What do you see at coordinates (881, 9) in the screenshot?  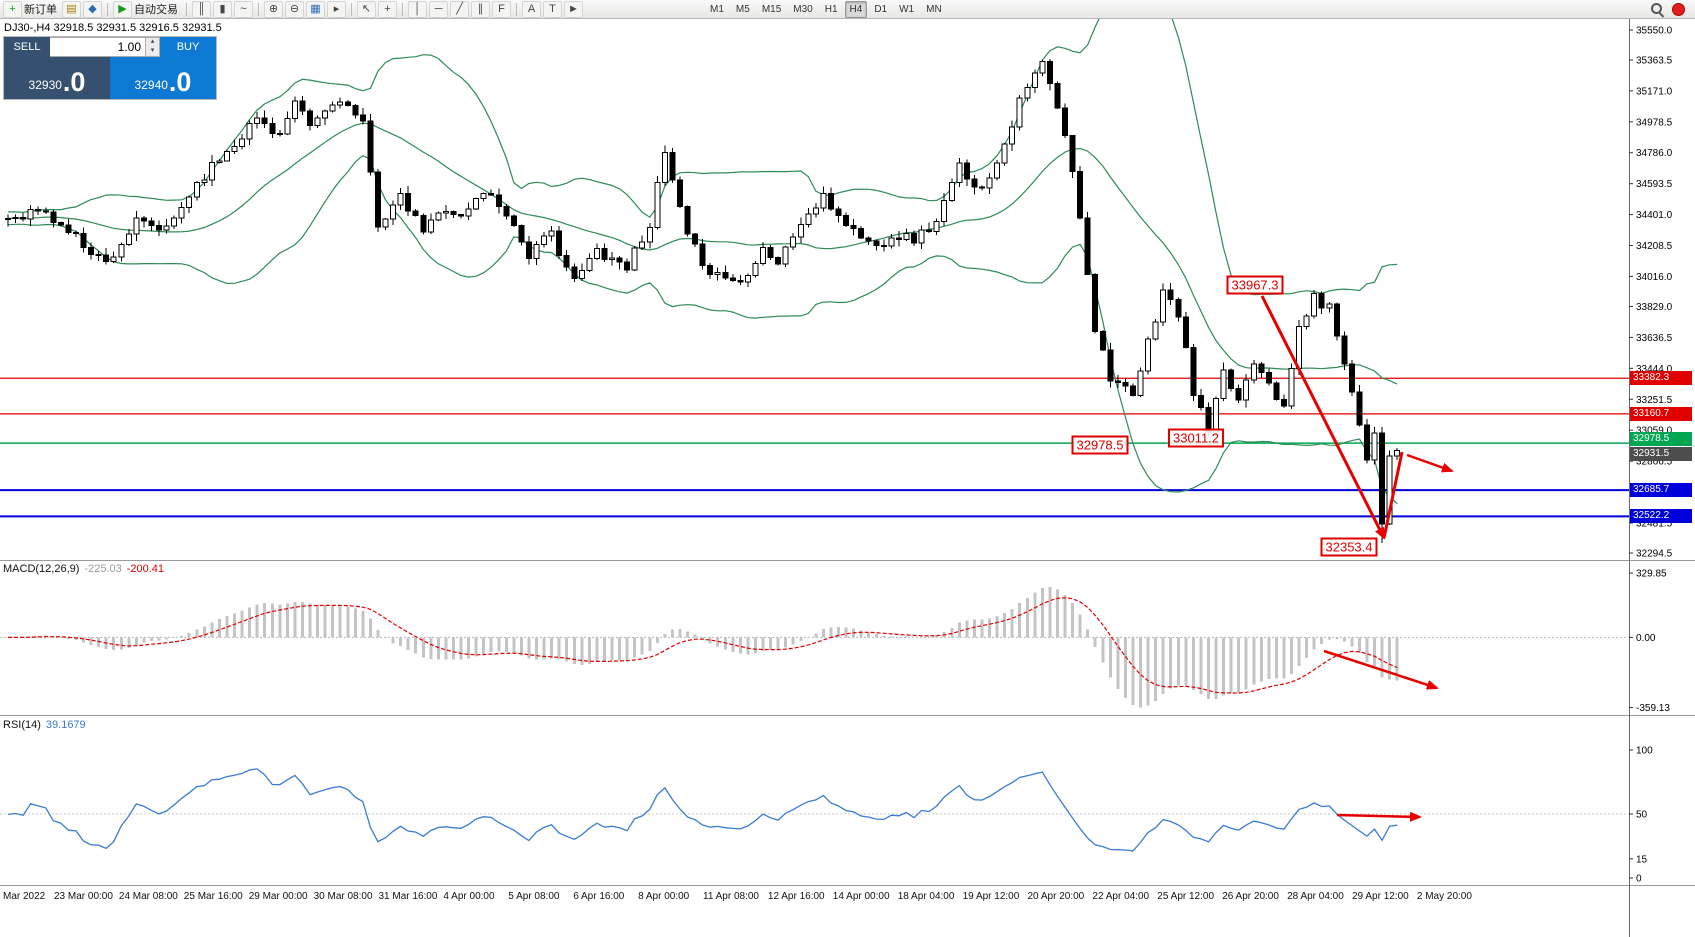 I see `timeframe-button-d1: D1` at bounding box center [881, 9].